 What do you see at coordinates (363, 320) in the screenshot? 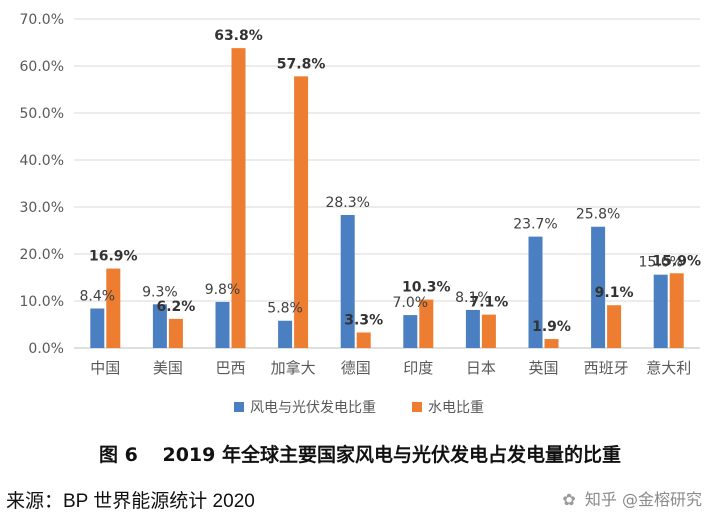
I see `data-label: 3.3%` at bounding box center [363, 320].